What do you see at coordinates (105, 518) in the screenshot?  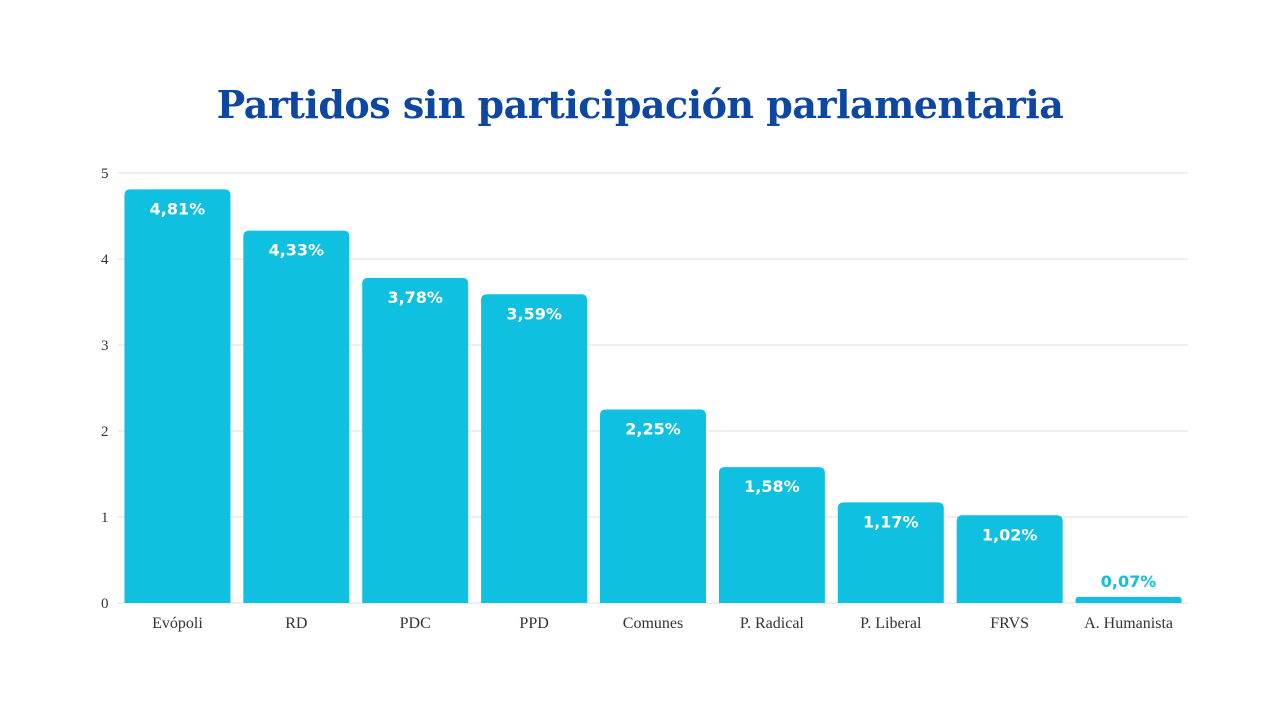 I see `y-tick-label: 1` at bounding box center [105, 518].